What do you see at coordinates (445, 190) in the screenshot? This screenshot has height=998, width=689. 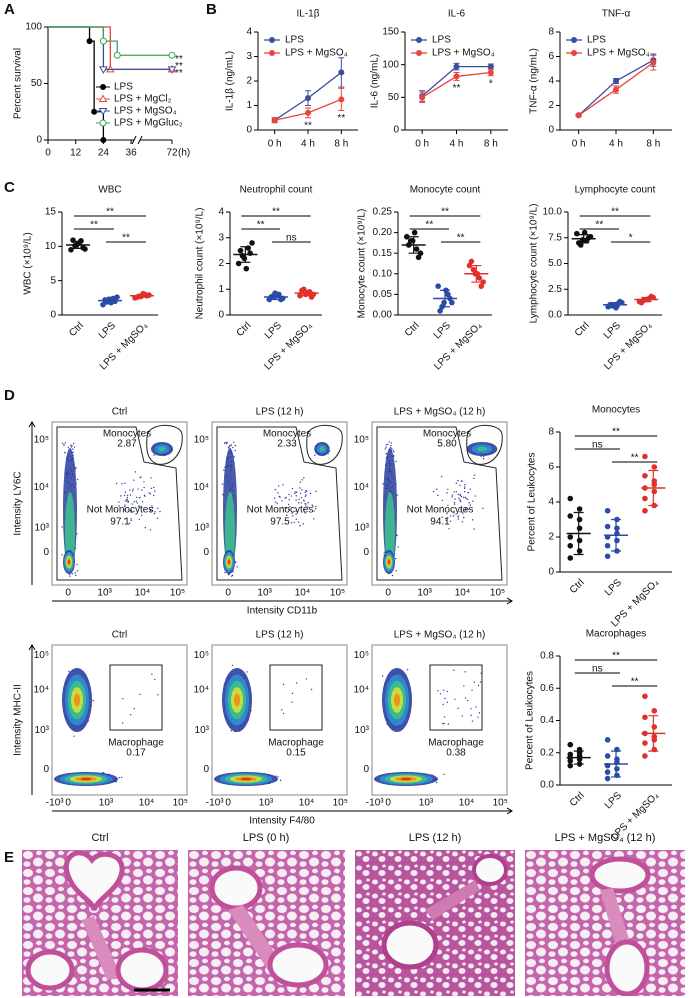 I see `chart-title: Monocyte count` at bounding box center [445, 190].